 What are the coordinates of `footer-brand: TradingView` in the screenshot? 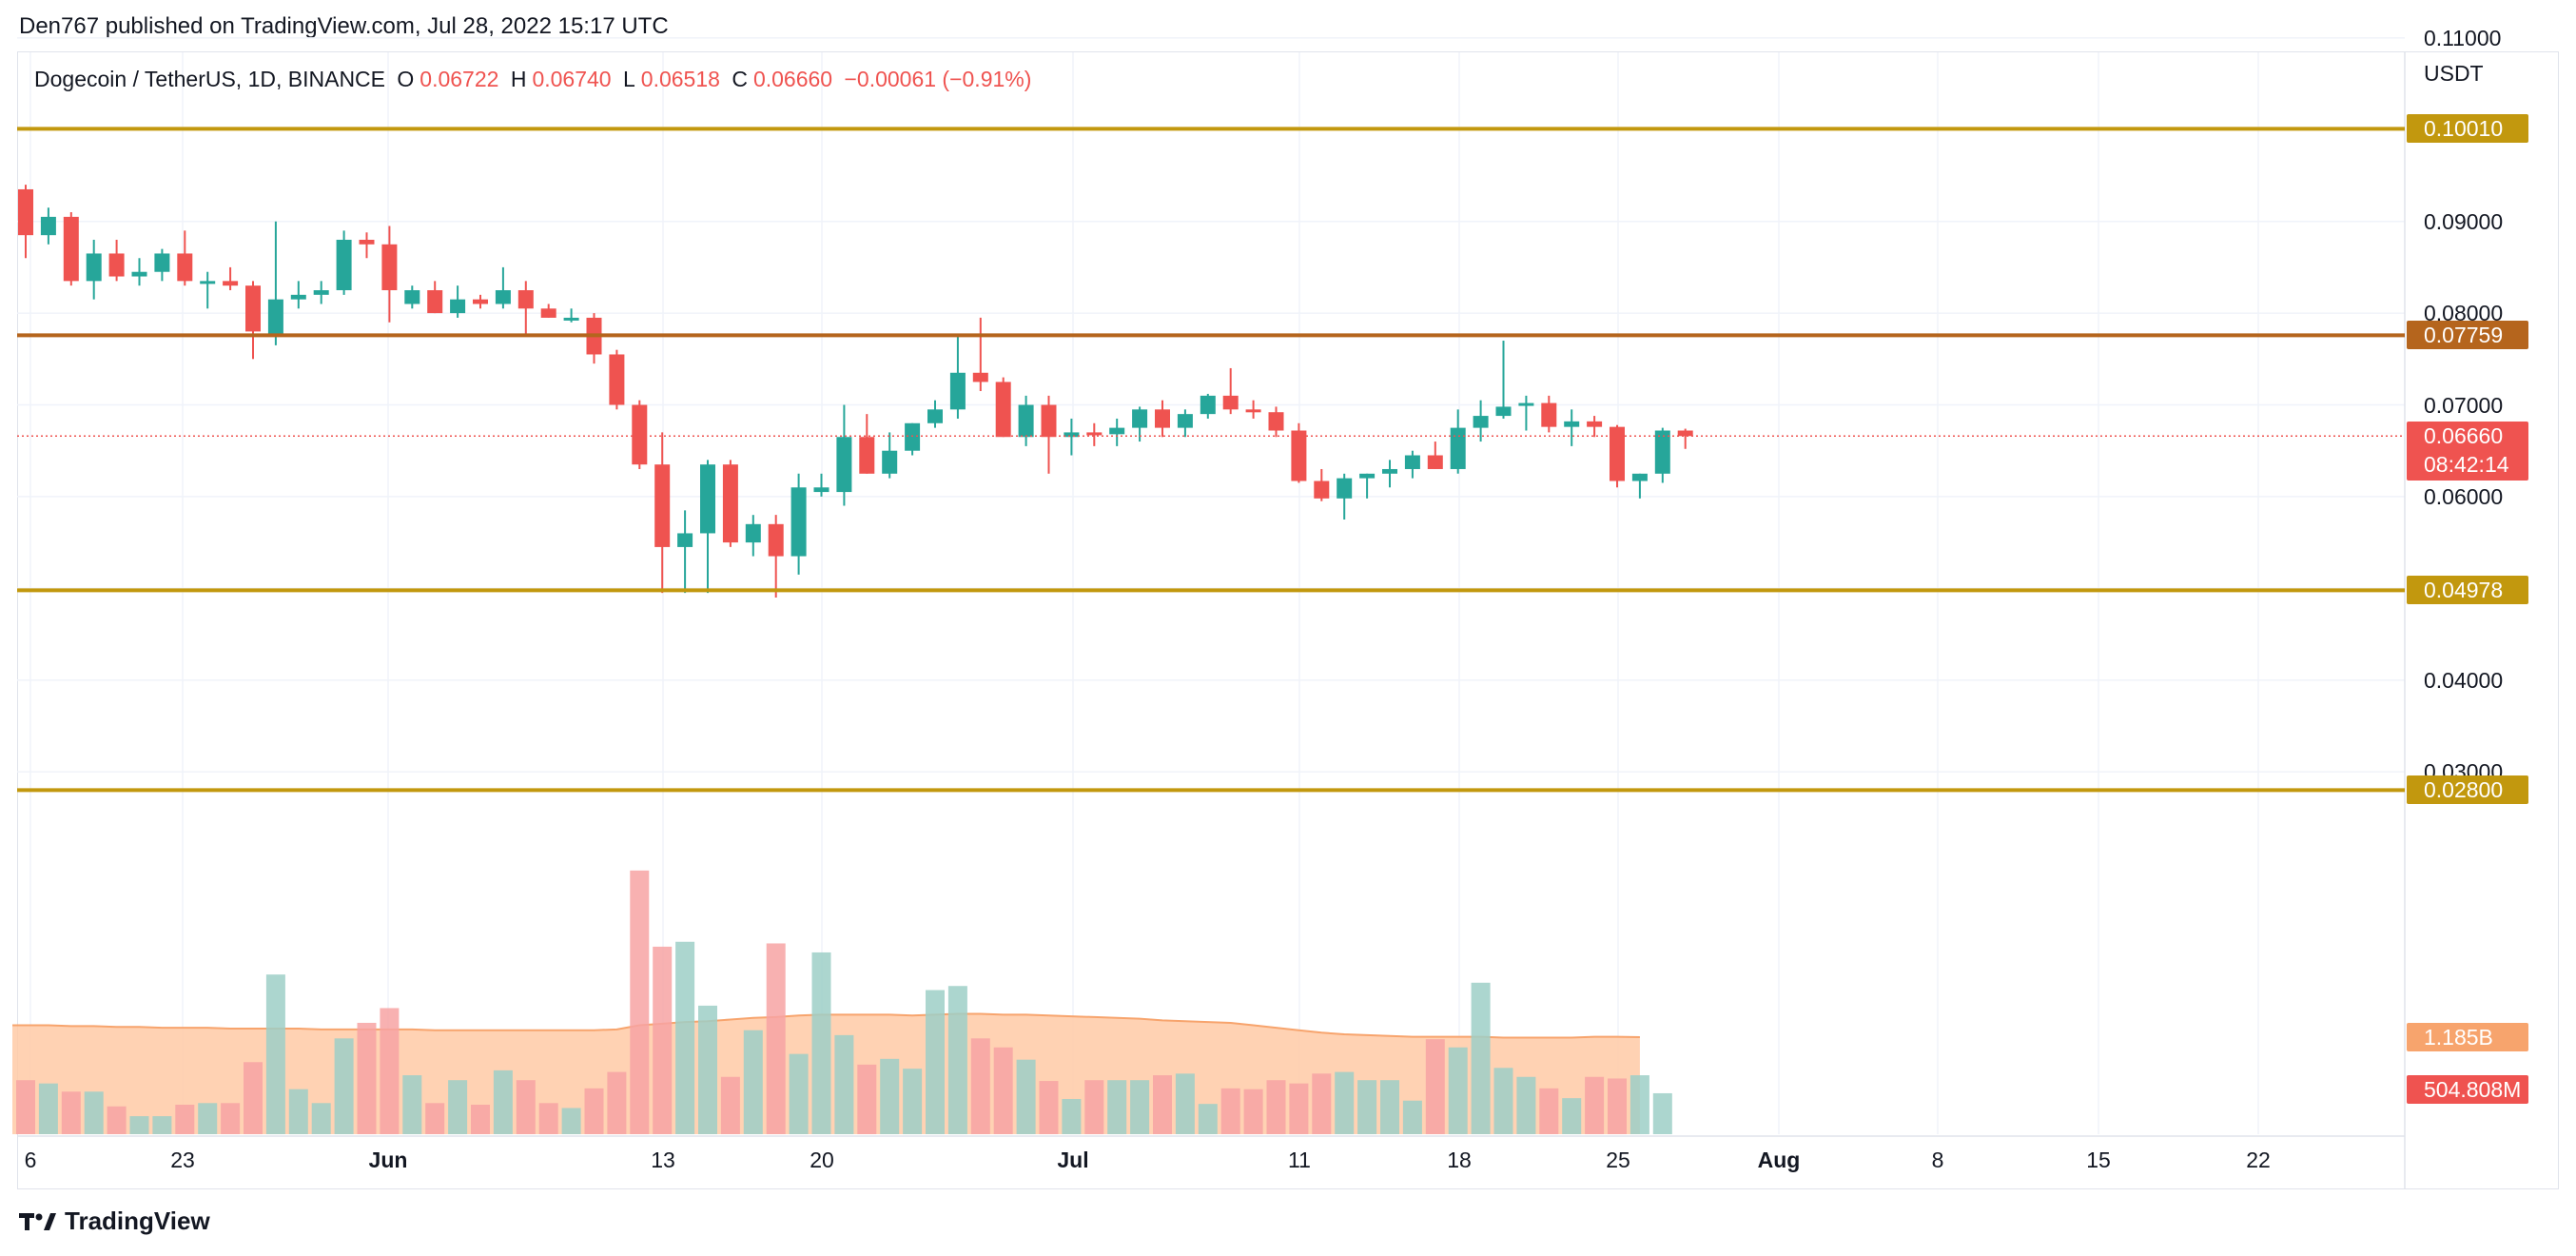 It's located at (138, 1221).